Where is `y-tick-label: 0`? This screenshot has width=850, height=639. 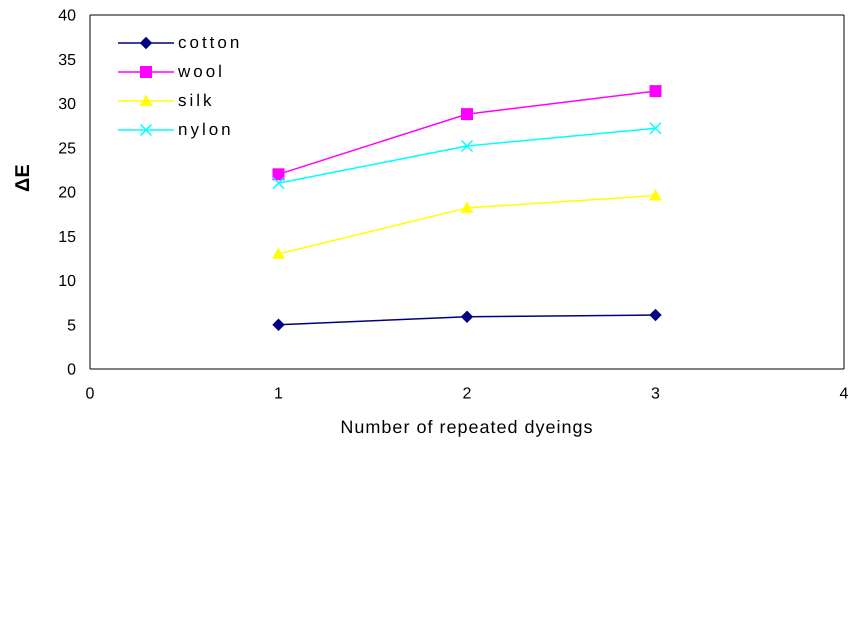
y-tick-label: 0 is located at coordinates (71, 370).